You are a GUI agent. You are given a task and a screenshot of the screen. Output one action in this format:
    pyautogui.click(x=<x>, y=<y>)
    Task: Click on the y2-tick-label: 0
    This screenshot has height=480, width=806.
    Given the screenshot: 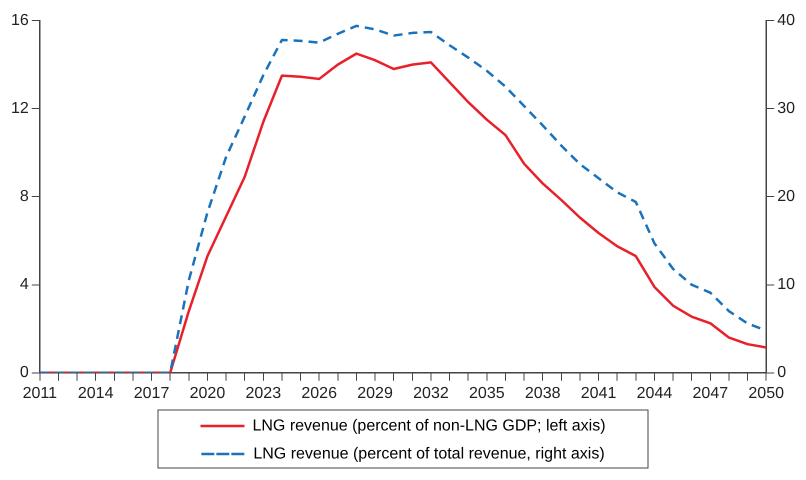 What is the action you would take?
    pyautogui.click(x=781, y=373)
    